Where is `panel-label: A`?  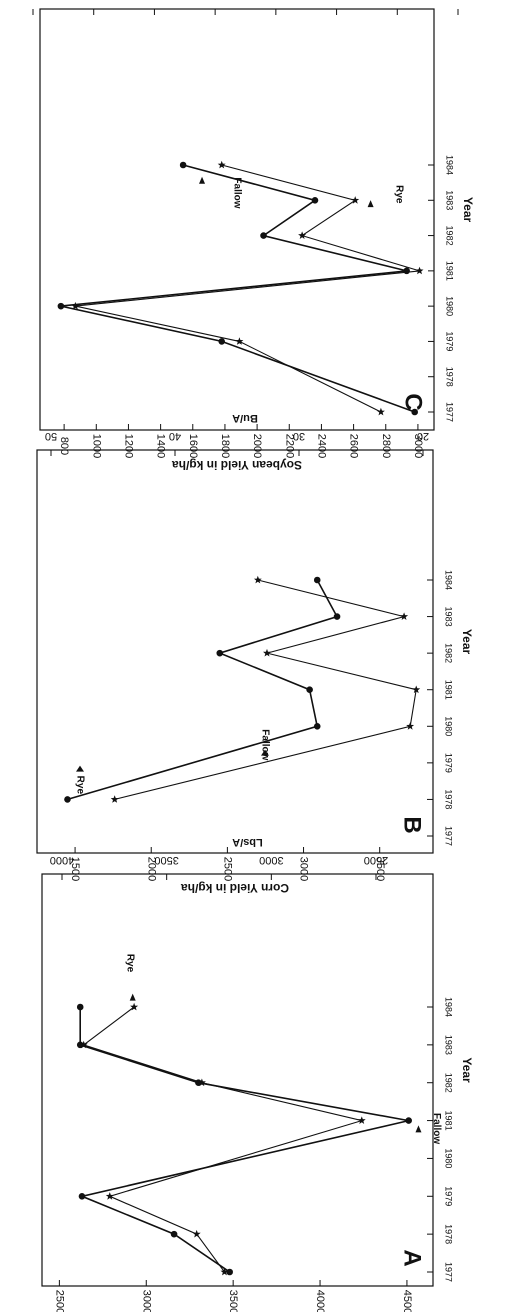 panel-label: A is located at coordinates (412, 1257).